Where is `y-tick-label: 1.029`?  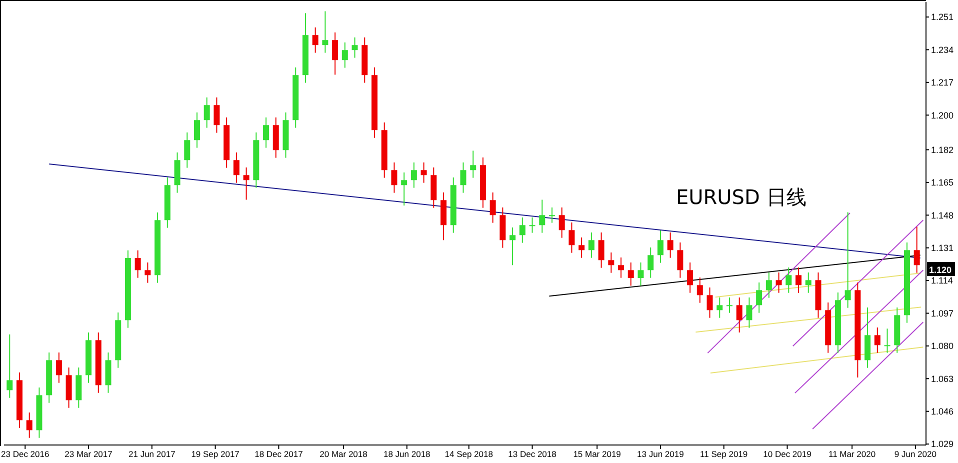 y-tick-label: 1.029 is located at coordinates (942, 444).